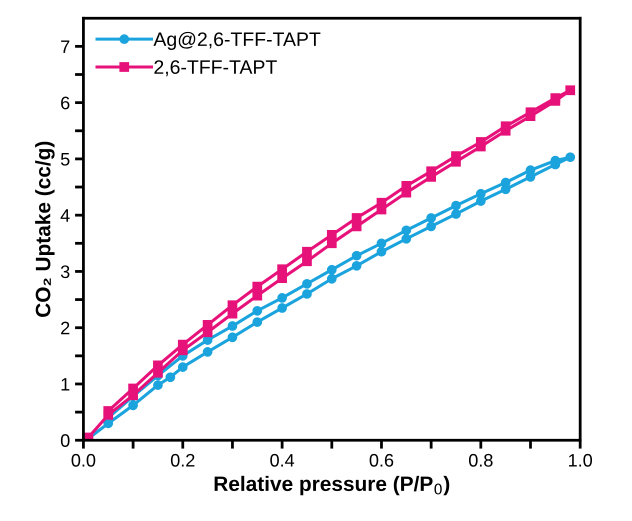 This screenshot has width=632, height=521. Describe the element at coordinates (65, 440) in the screenshot. I see `y-tick-label: 0` at that location.